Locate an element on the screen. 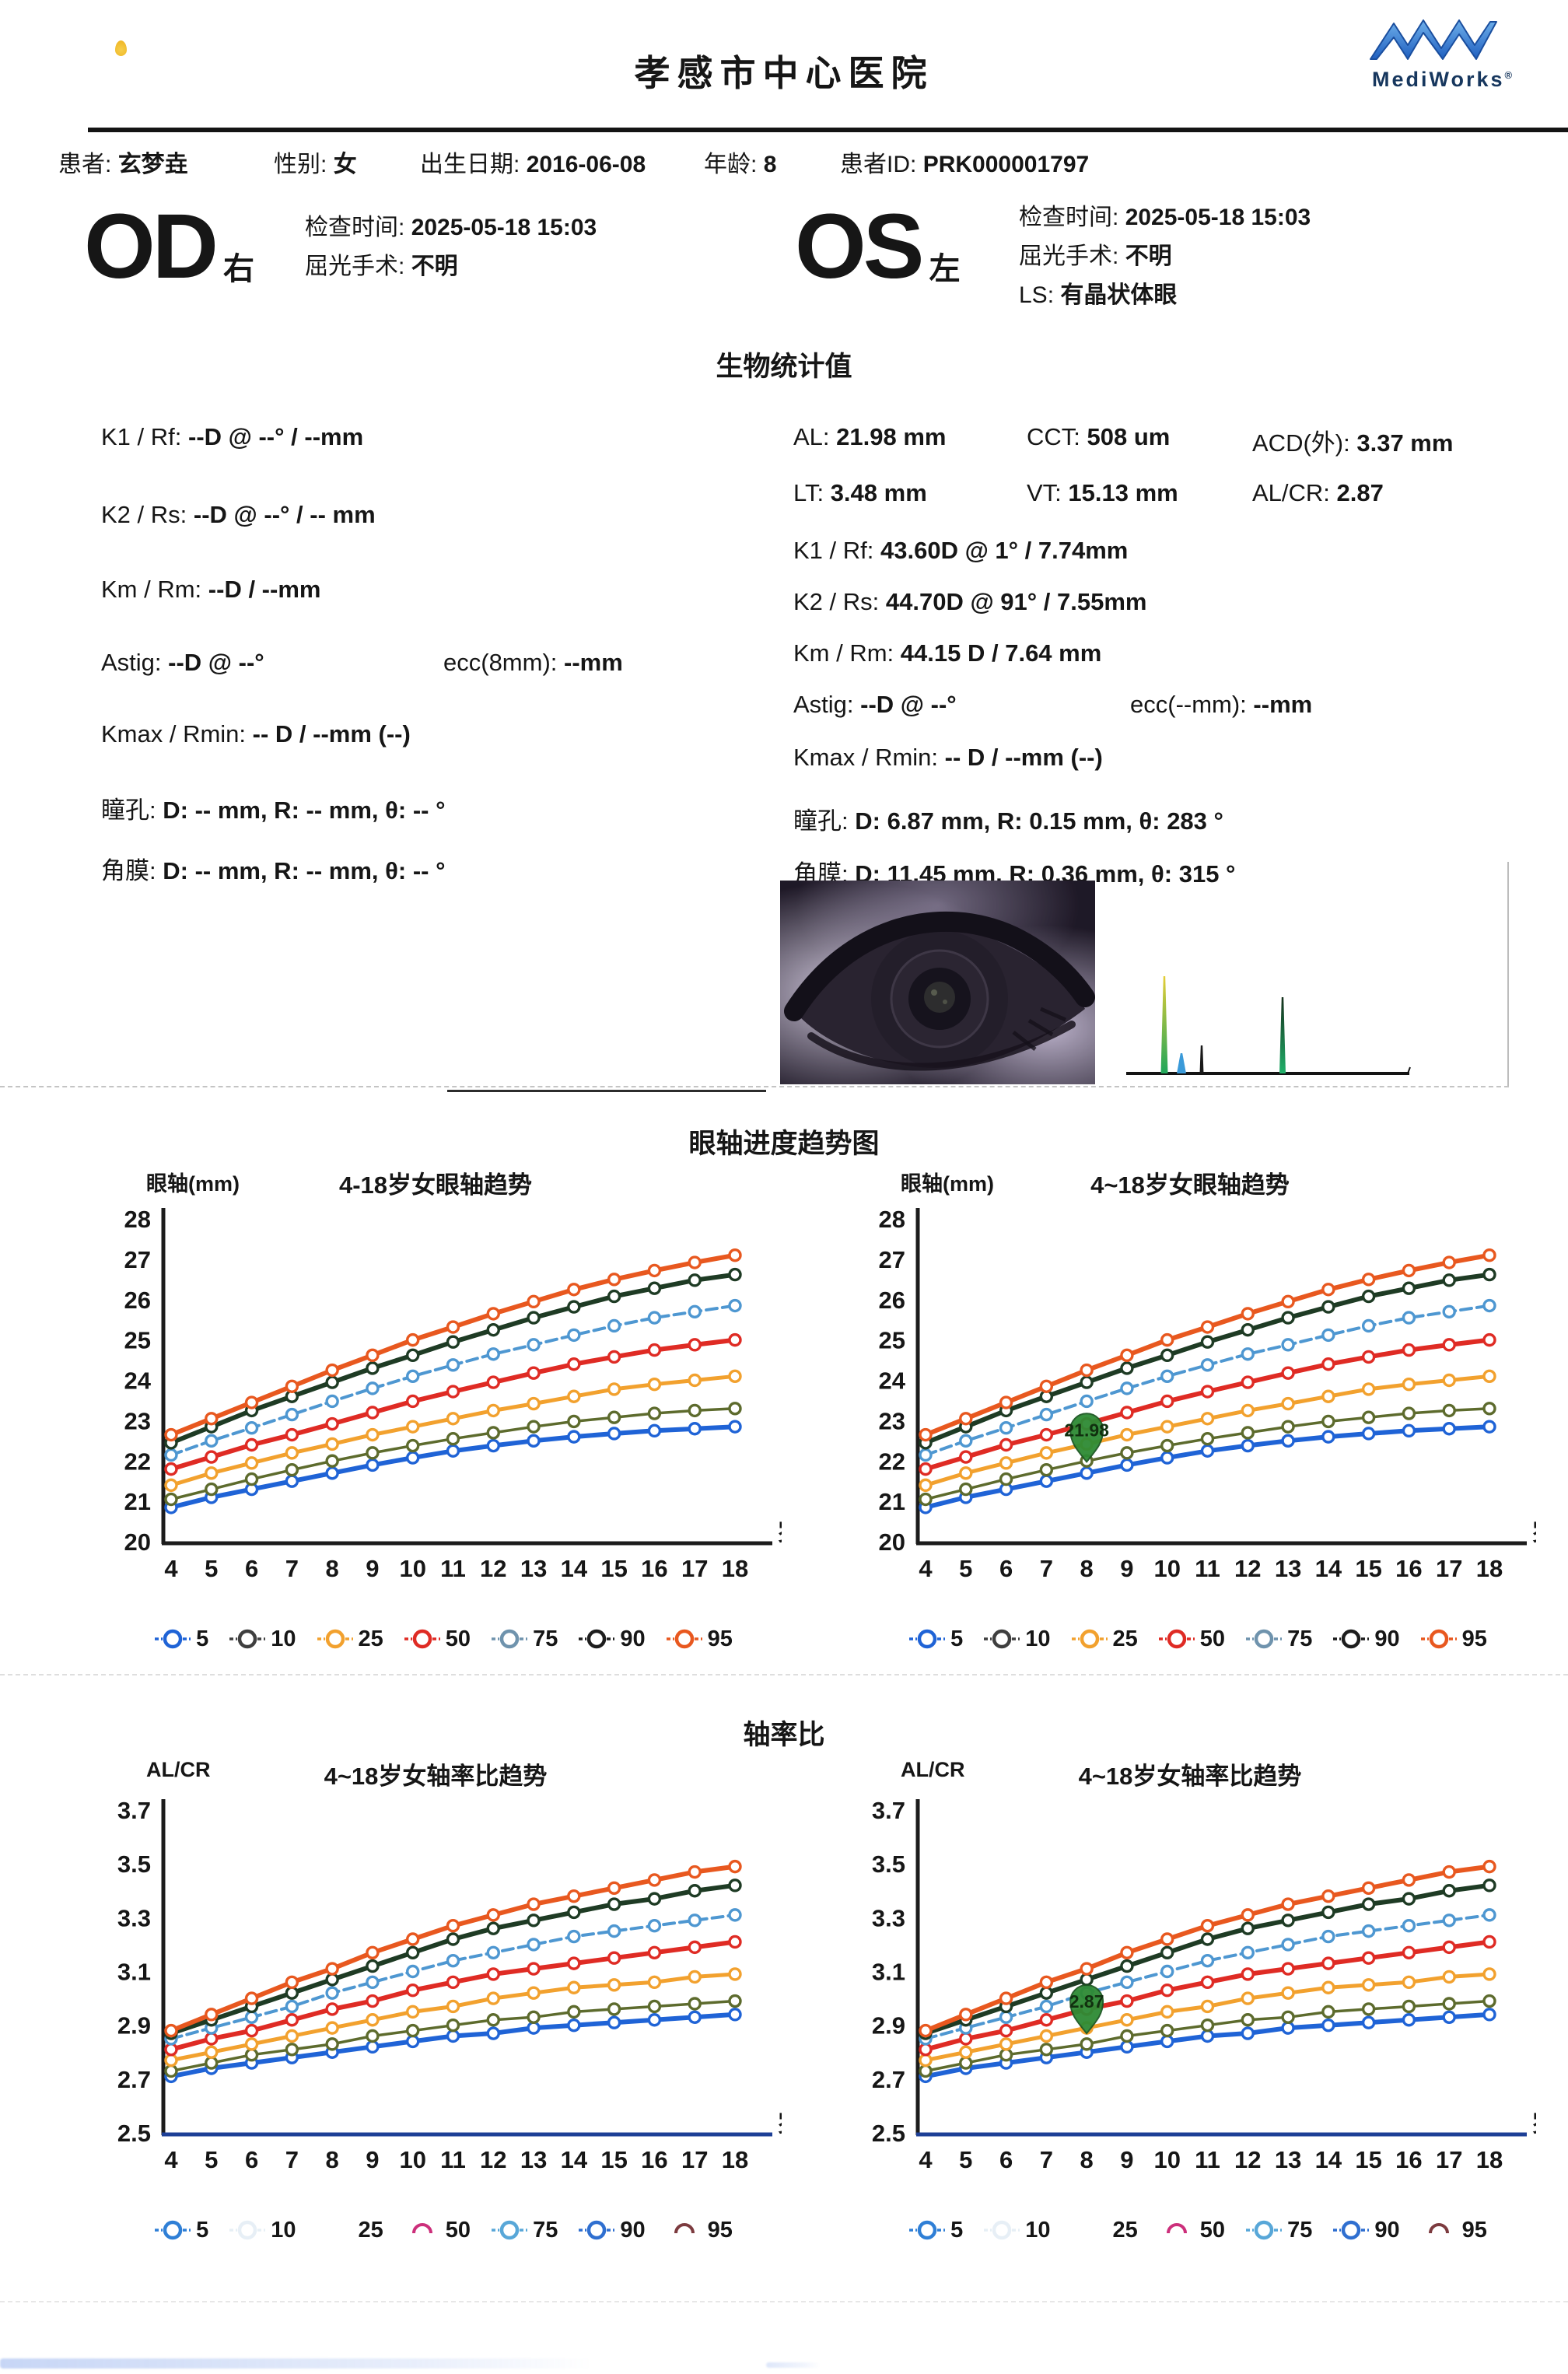  os-code: OS 左 is located at coordinates (878, 246).